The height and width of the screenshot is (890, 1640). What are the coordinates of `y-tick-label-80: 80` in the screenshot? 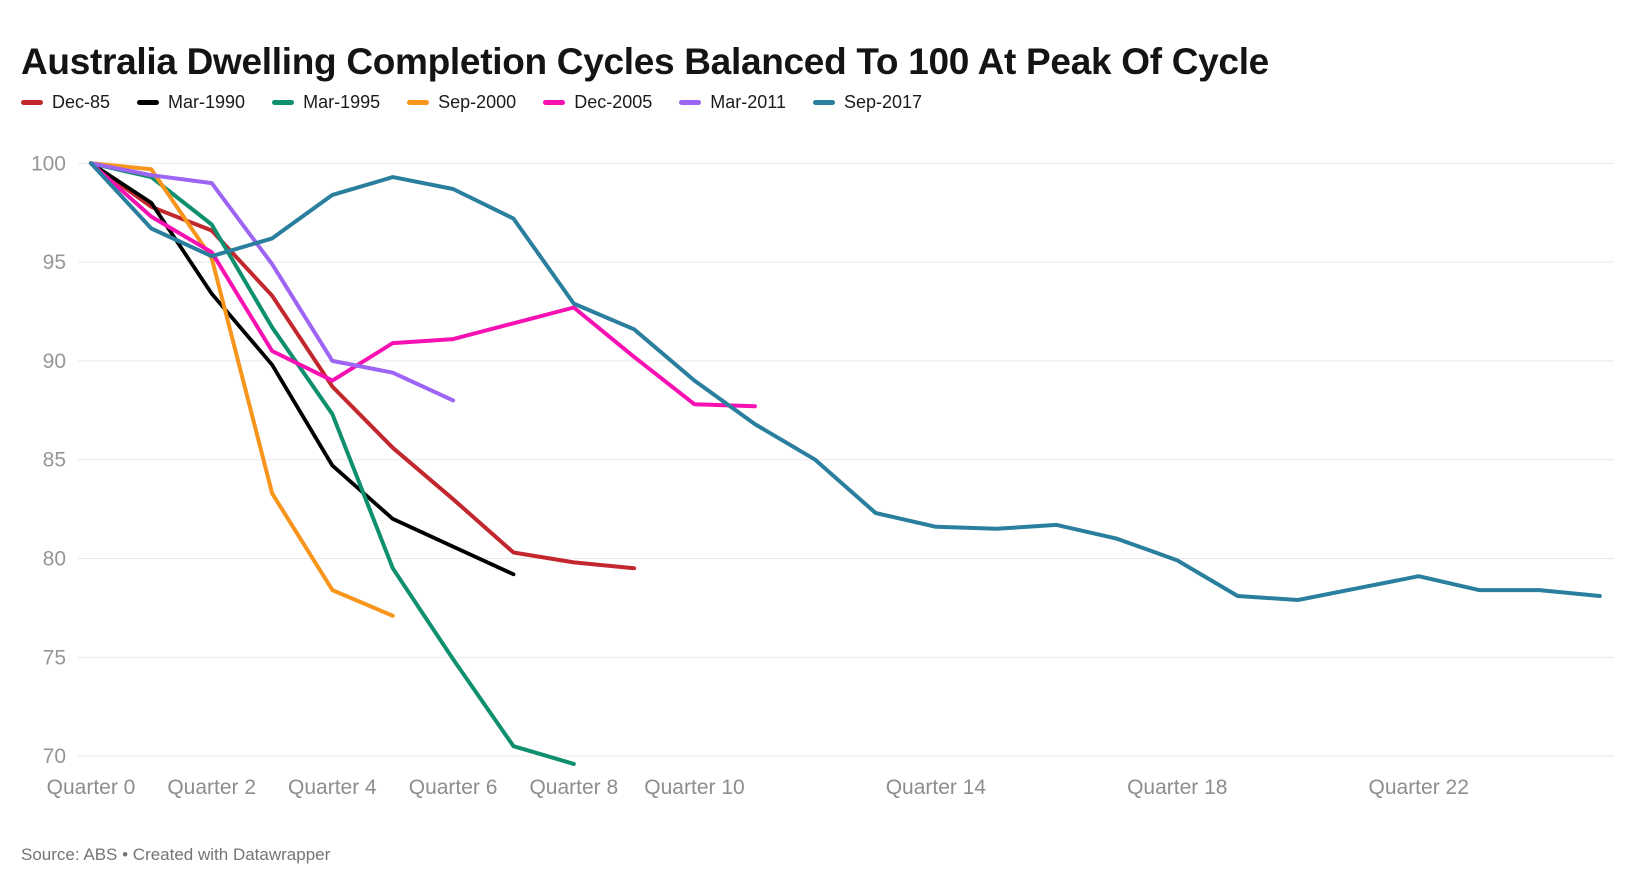 It's located at (54, 559).